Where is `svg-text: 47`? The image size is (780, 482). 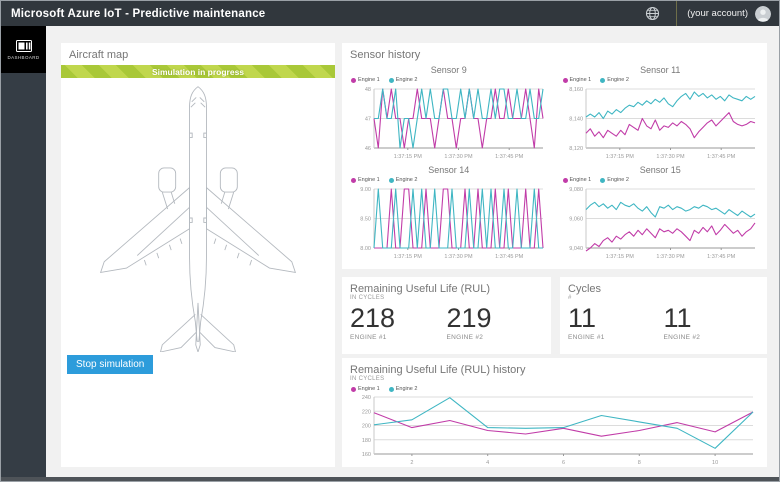
svg-text: 47 is located at coordinates (368, 120).